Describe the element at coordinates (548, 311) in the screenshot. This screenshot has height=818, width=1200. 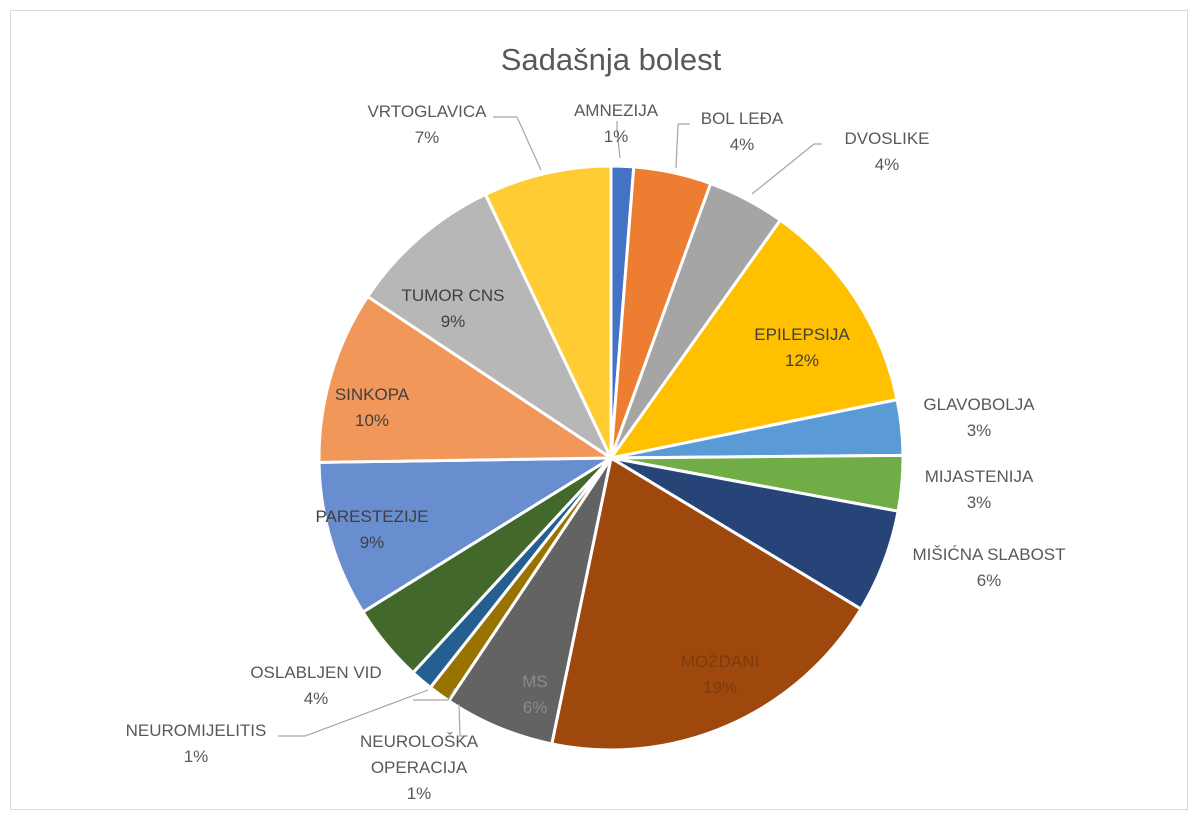
I see `pie-slice-vrtoglavica` at that location.